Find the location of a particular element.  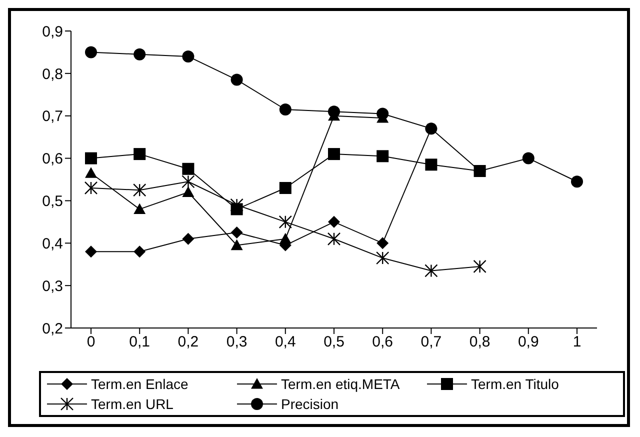

x-tick-label: 1 is located at coordinates (577, 342).